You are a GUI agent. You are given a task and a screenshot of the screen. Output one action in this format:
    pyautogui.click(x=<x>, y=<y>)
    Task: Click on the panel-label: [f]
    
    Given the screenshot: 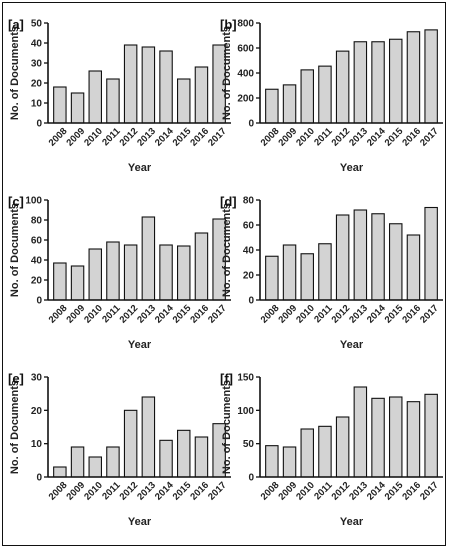 What is the action you would take?
    pyautogui.click(x=226, y=378)
    